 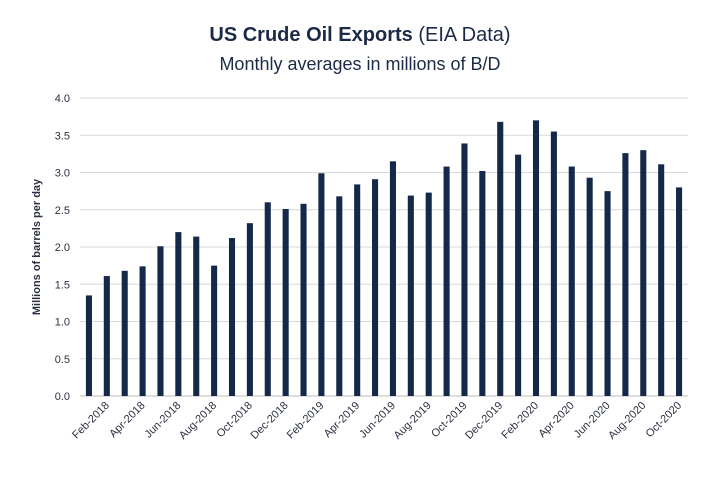 What do you see at coordinates (62, 360) in the screenshot?
I see `y-tick-label: 0.5` at bounding box center [62, 360].